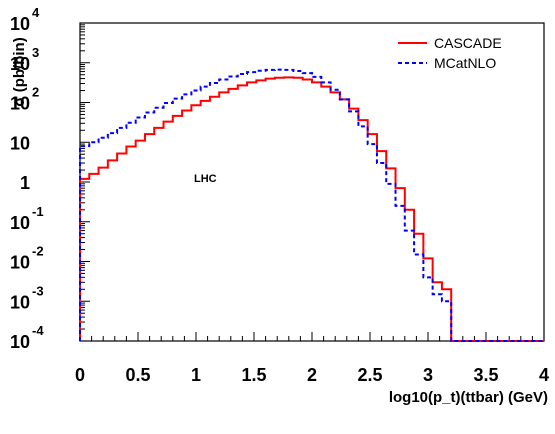 The width and height of the screenshot is (555, 434). I want to click on y-tick-exponent: 2, so click(35, 92).